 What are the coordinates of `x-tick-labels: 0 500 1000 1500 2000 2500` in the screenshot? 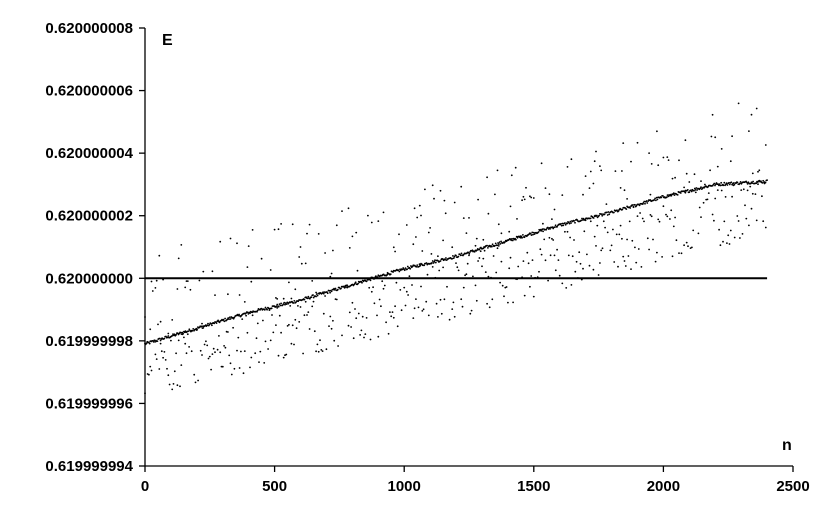 It's located at (475, 486).